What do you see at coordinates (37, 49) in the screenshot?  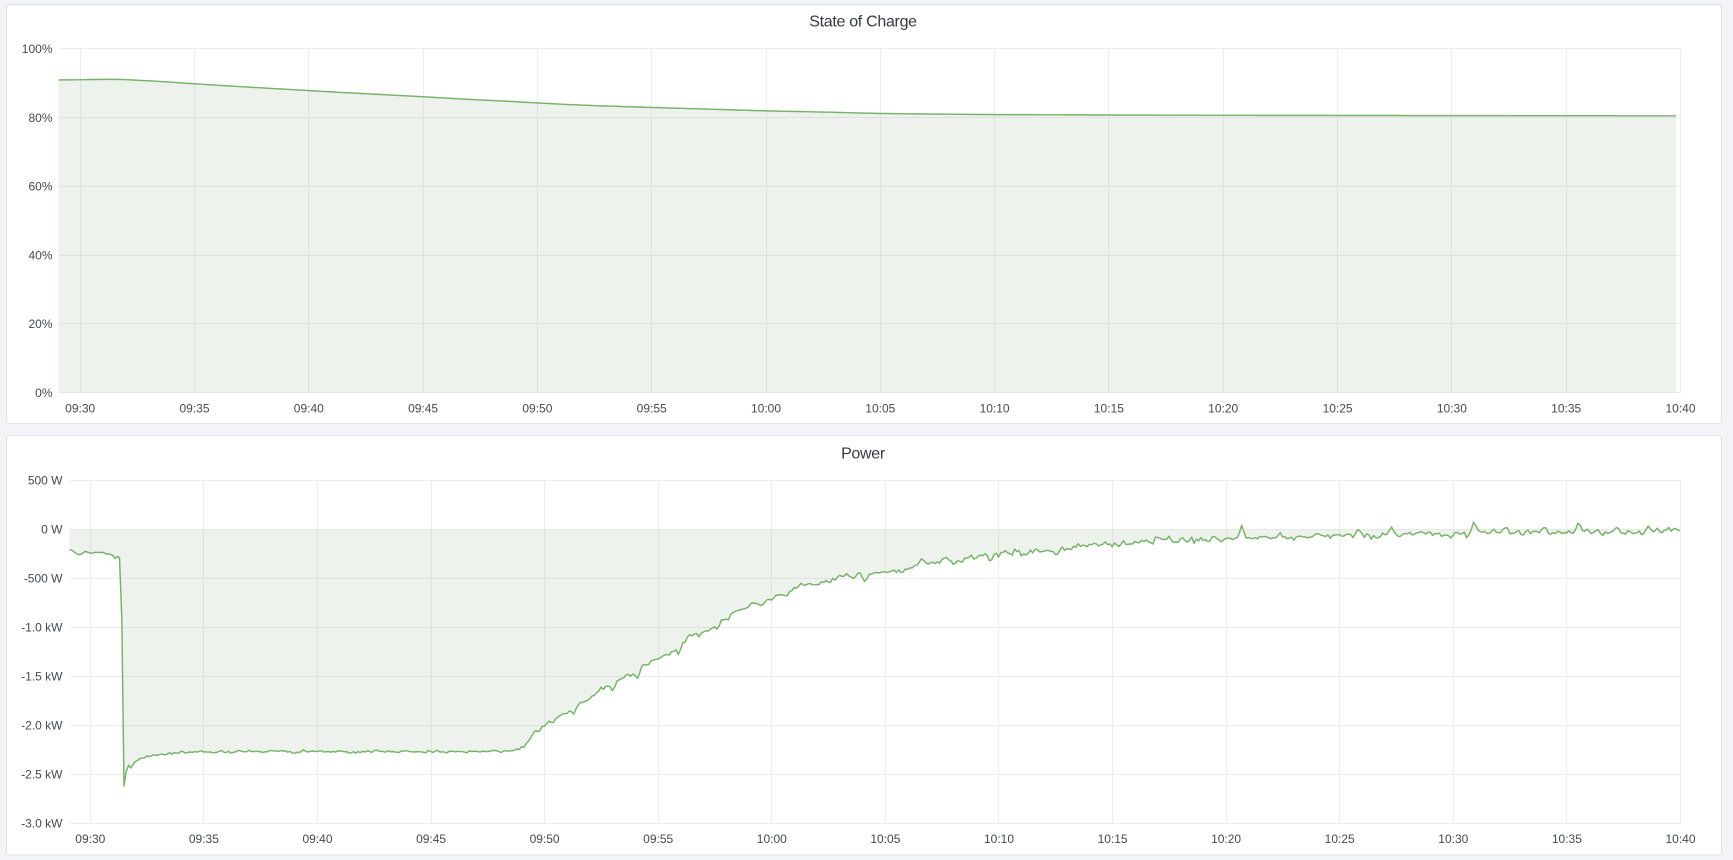 I see `svg-text: 100%` at bounding box center [37, 49].